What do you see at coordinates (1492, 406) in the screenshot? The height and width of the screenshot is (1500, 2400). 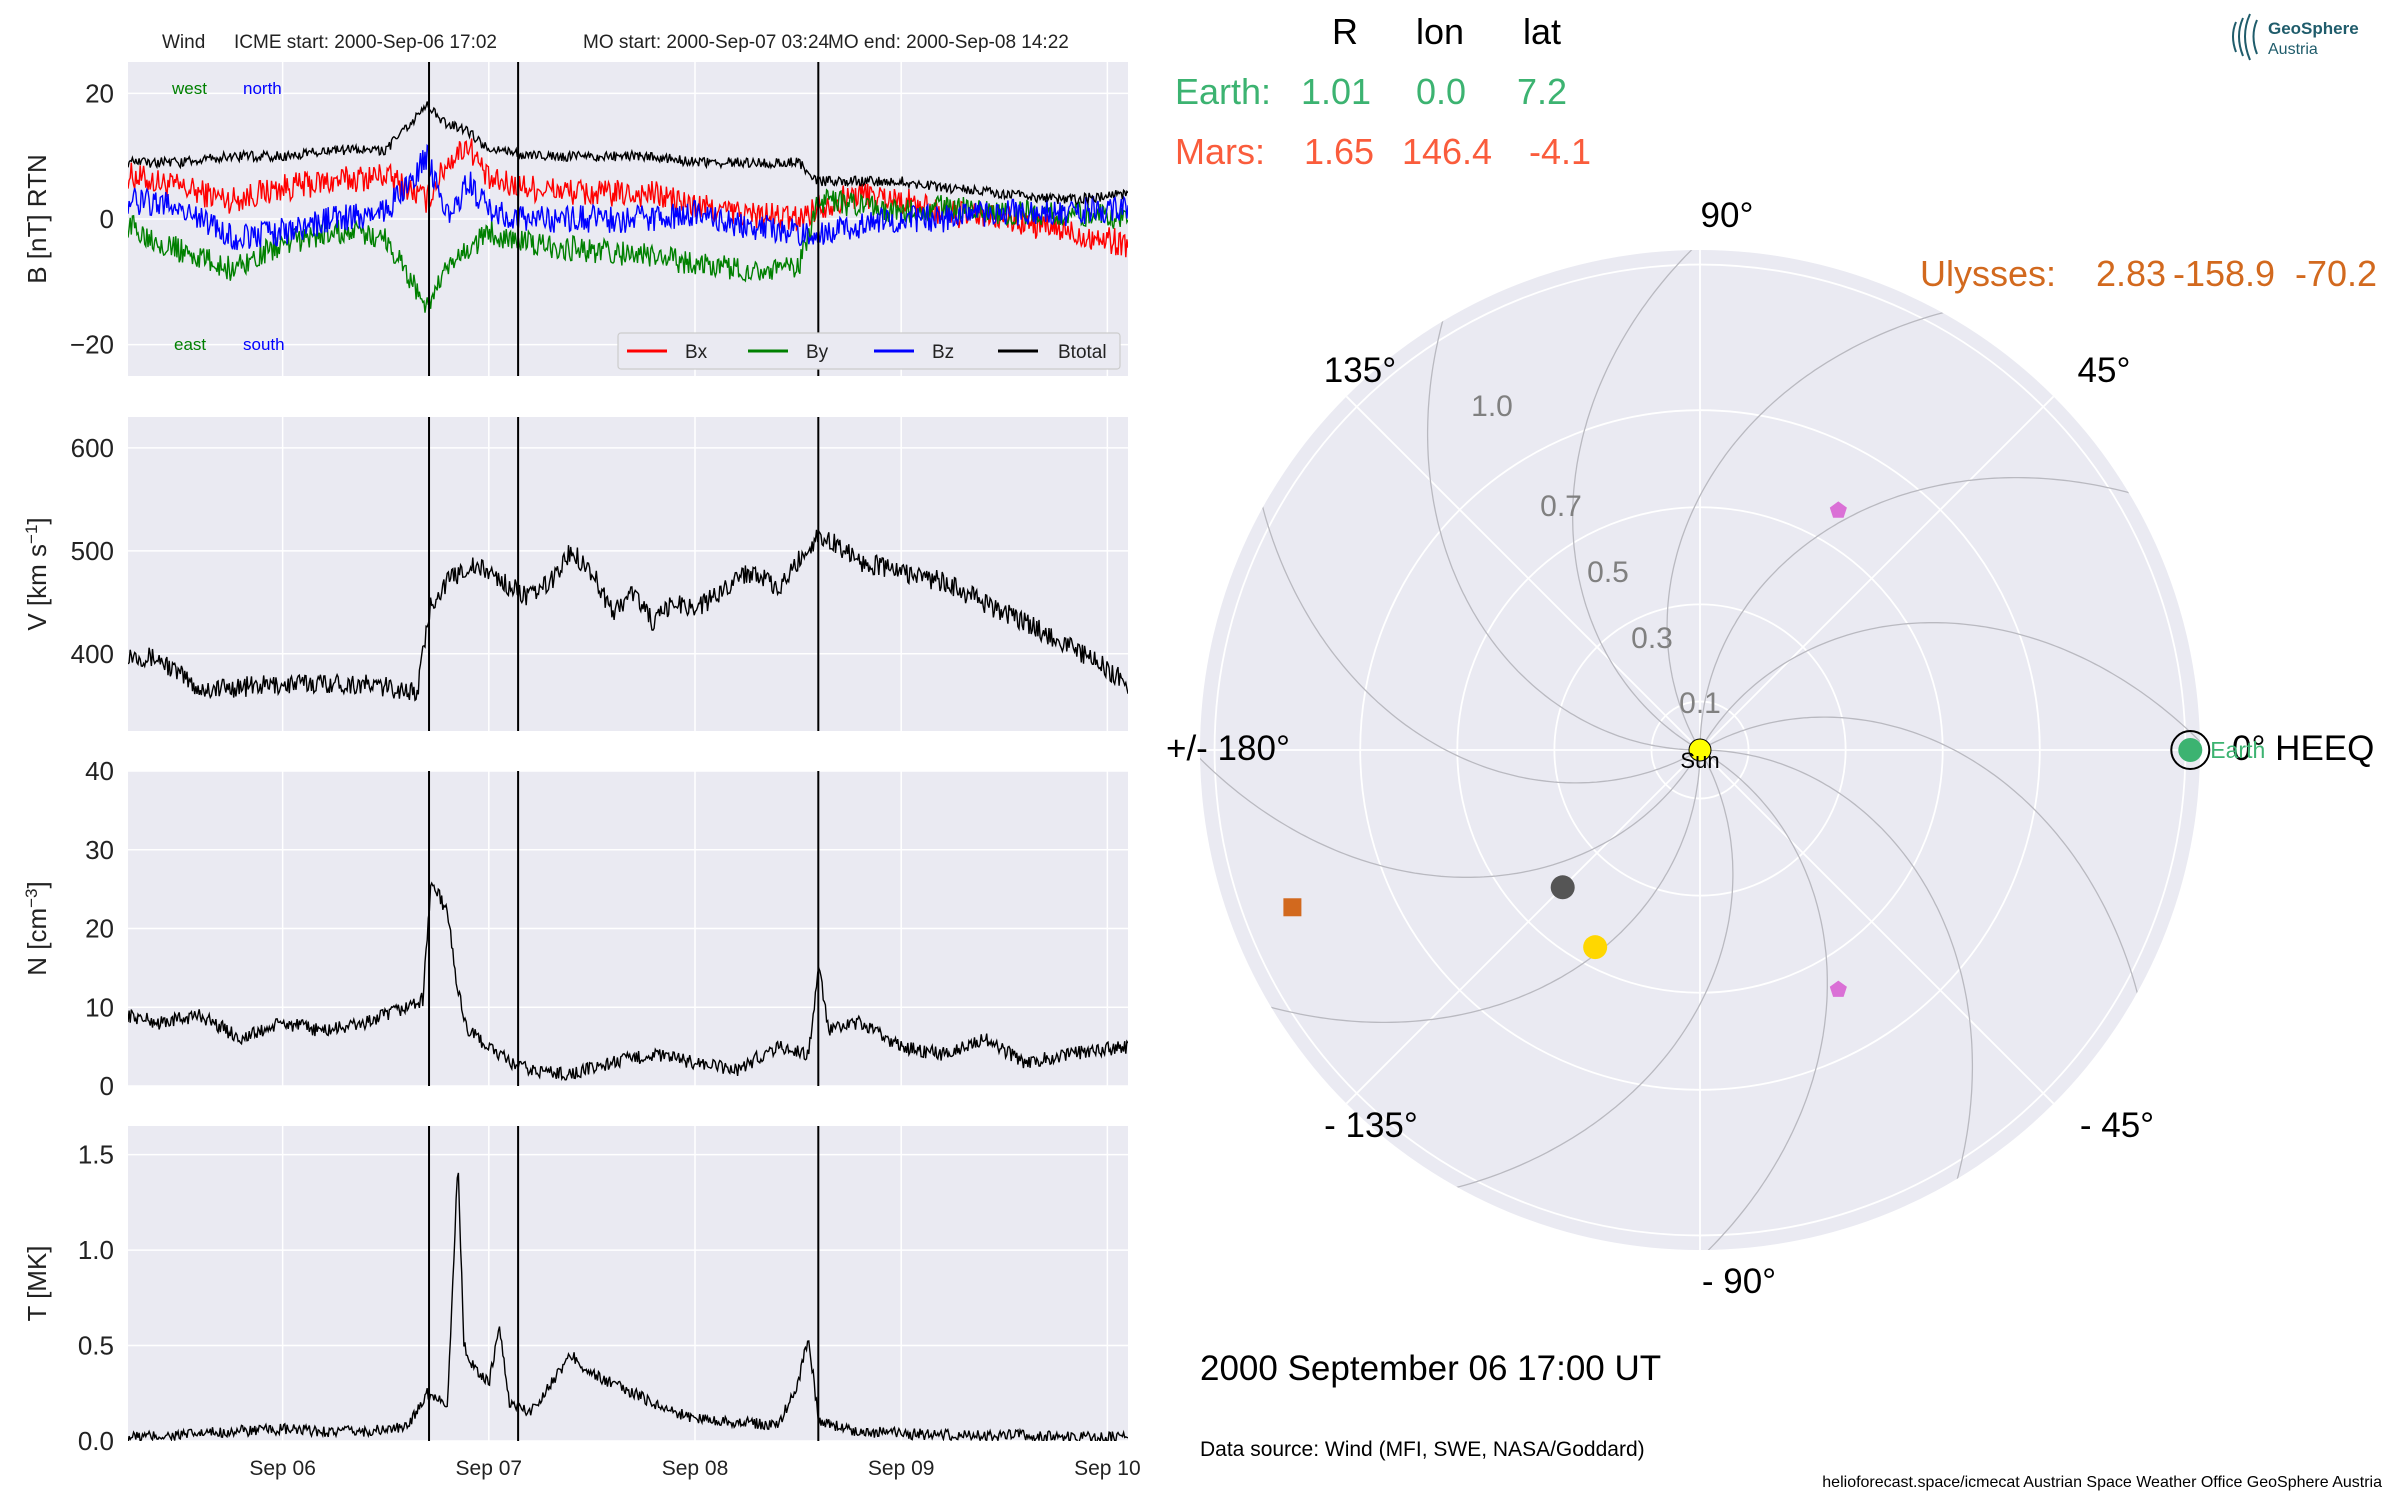 I see `radial-tick-label: 1.0` at bounding box center [1492, 406].